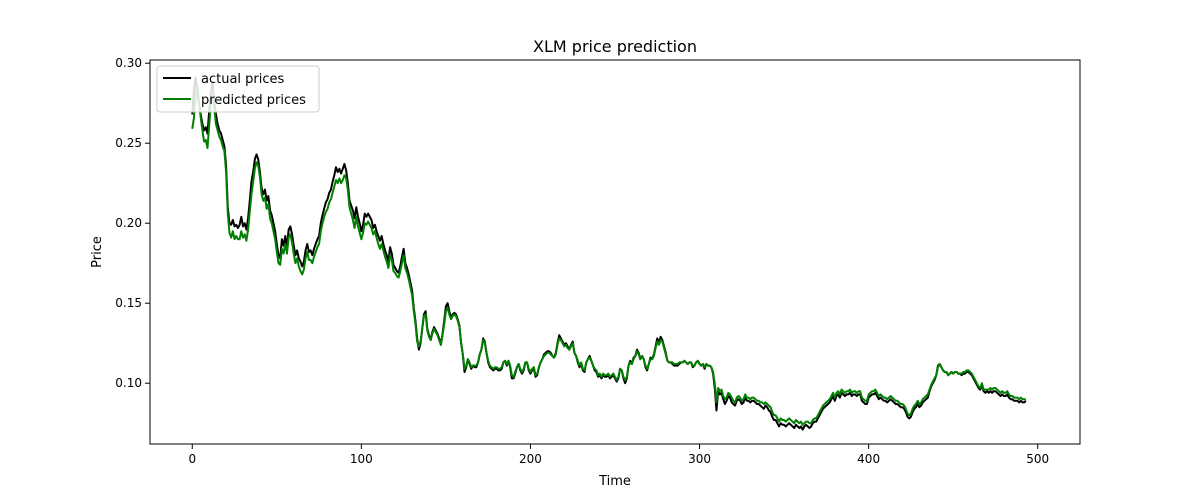  I want to click on x-tick-label: 300, so click(699, 459).